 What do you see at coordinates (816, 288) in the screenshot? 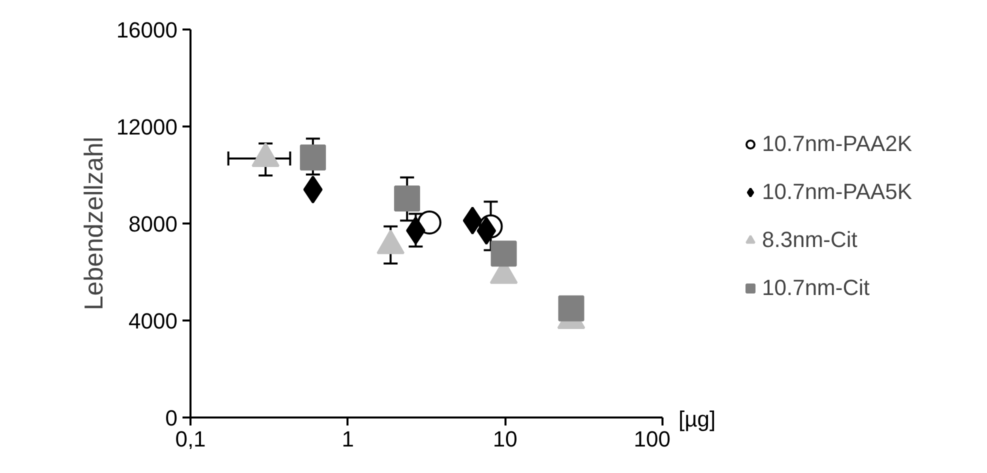
I see `legend-label: 10.7nm-Cit` at bounding box center [816, 288].